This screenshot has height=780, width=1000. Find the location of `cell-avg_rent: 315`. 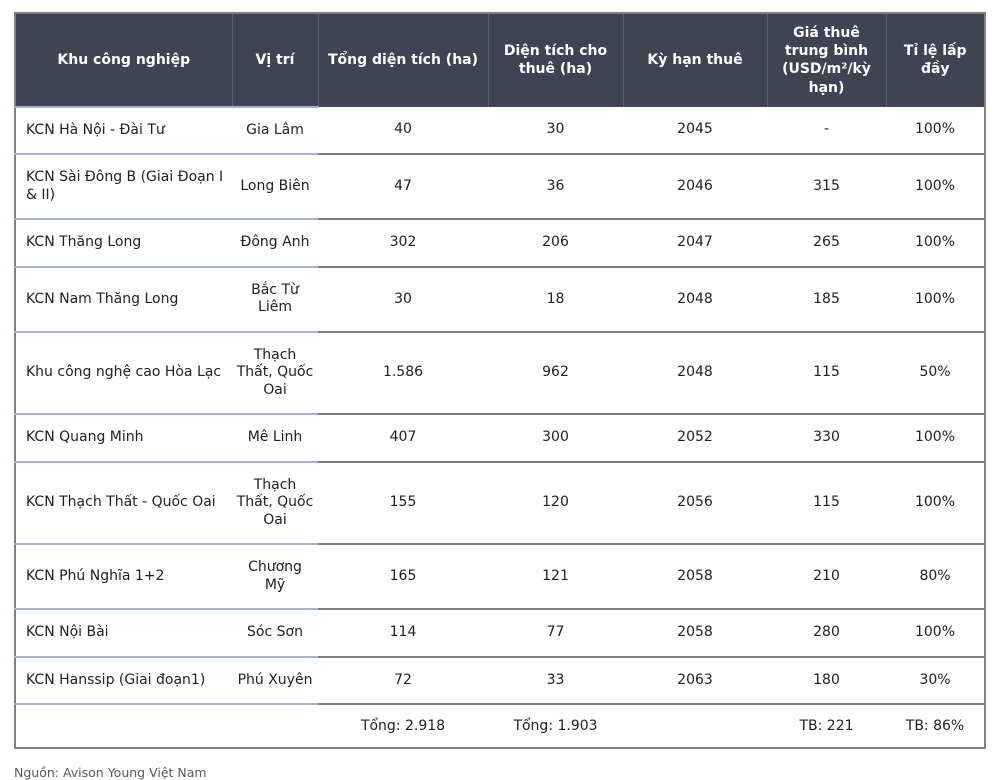

cell-avg_rent: 315 is located at coordinates (826, 187).